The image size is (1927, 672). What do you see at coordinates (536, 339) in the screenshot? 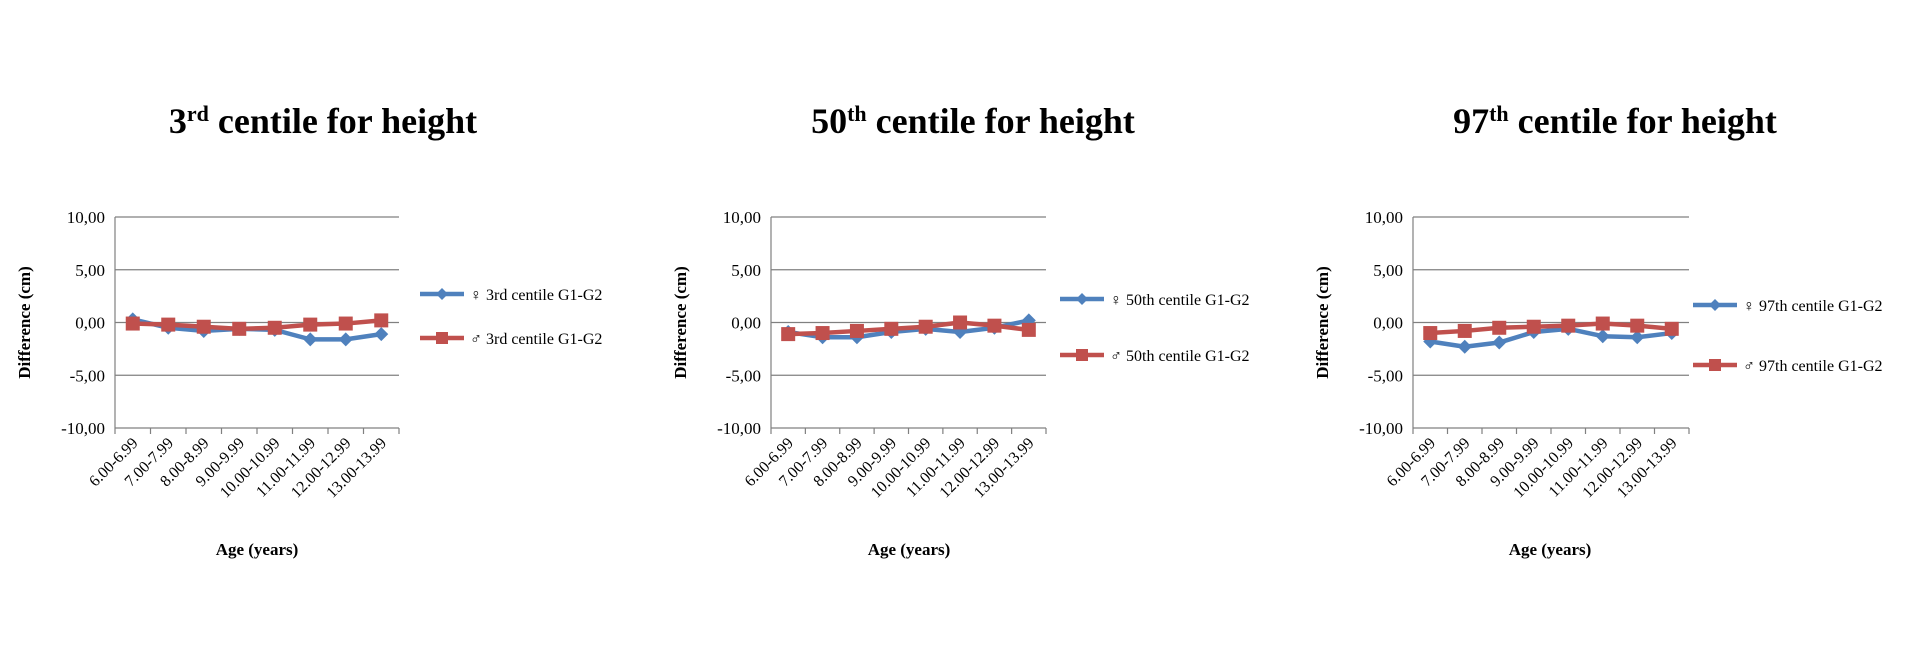
I see `legend-label: ♂ 3rd centile G1-G2` at bounding box center [536, 339].